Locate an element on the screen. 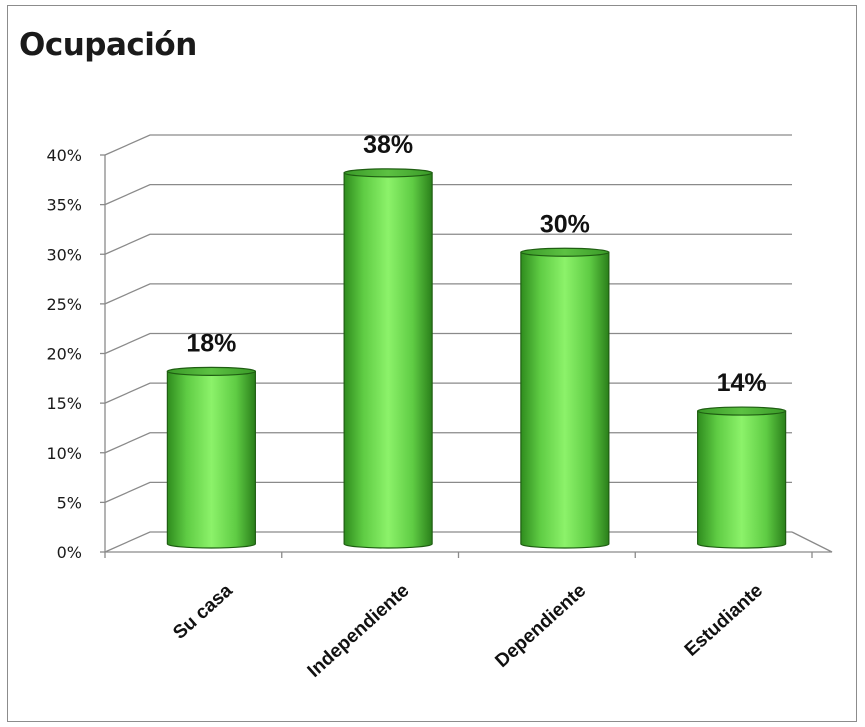 The image size is (865, 727). data-label: 18% is located at coordinates (211, 343).